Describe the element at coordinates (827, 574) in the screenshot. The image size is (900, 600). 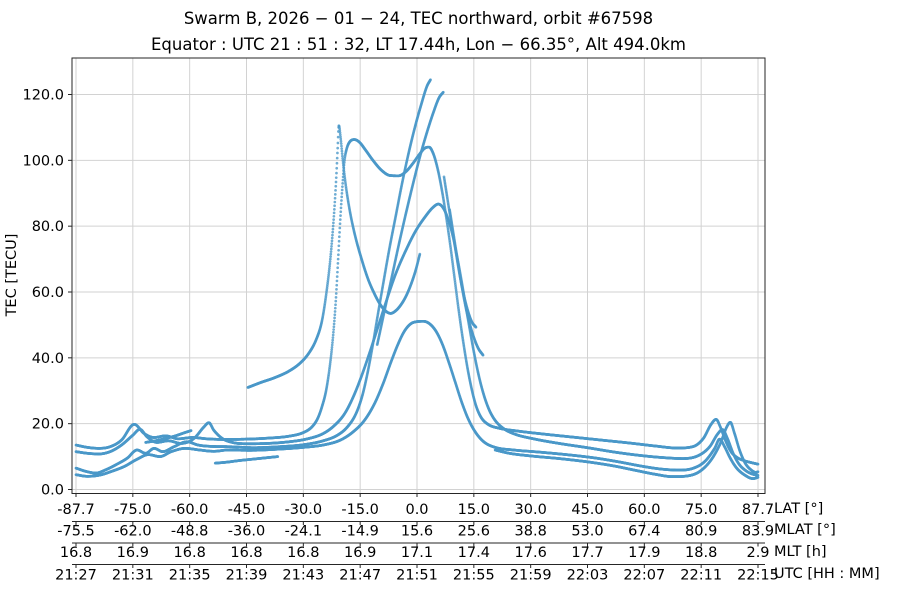
I see `x-row-name-utc: UTC [HH : MM]` at that location.